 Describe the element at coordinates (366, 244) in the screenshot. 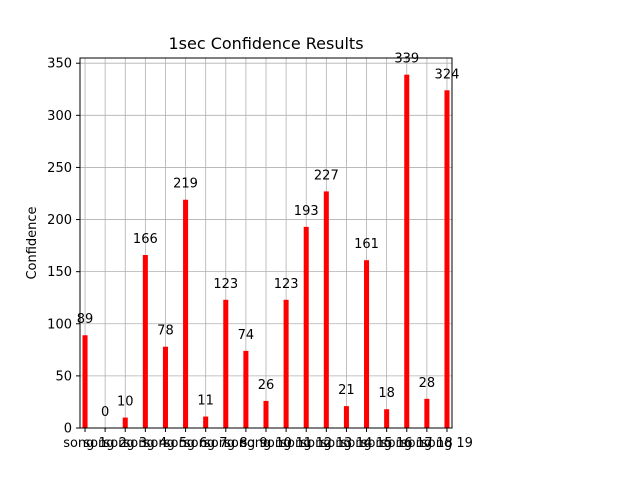

I see `data-label: 161` at that location.